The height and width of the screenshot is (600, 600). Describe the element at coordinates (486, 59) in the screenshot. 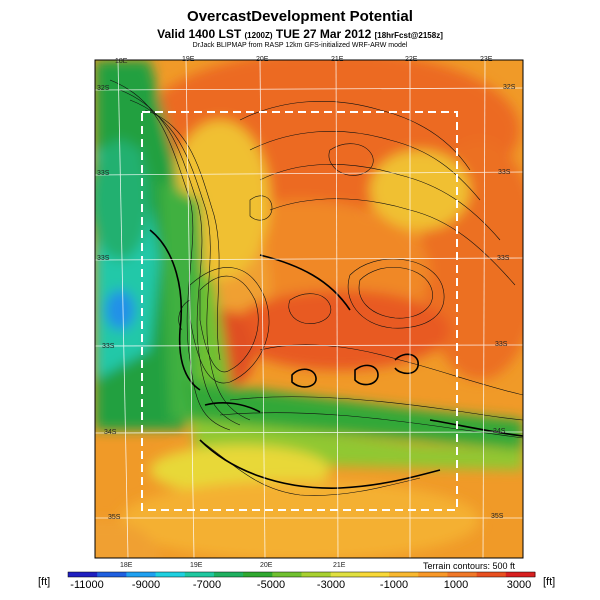

I see `lon-label-top: 23E` at that location.